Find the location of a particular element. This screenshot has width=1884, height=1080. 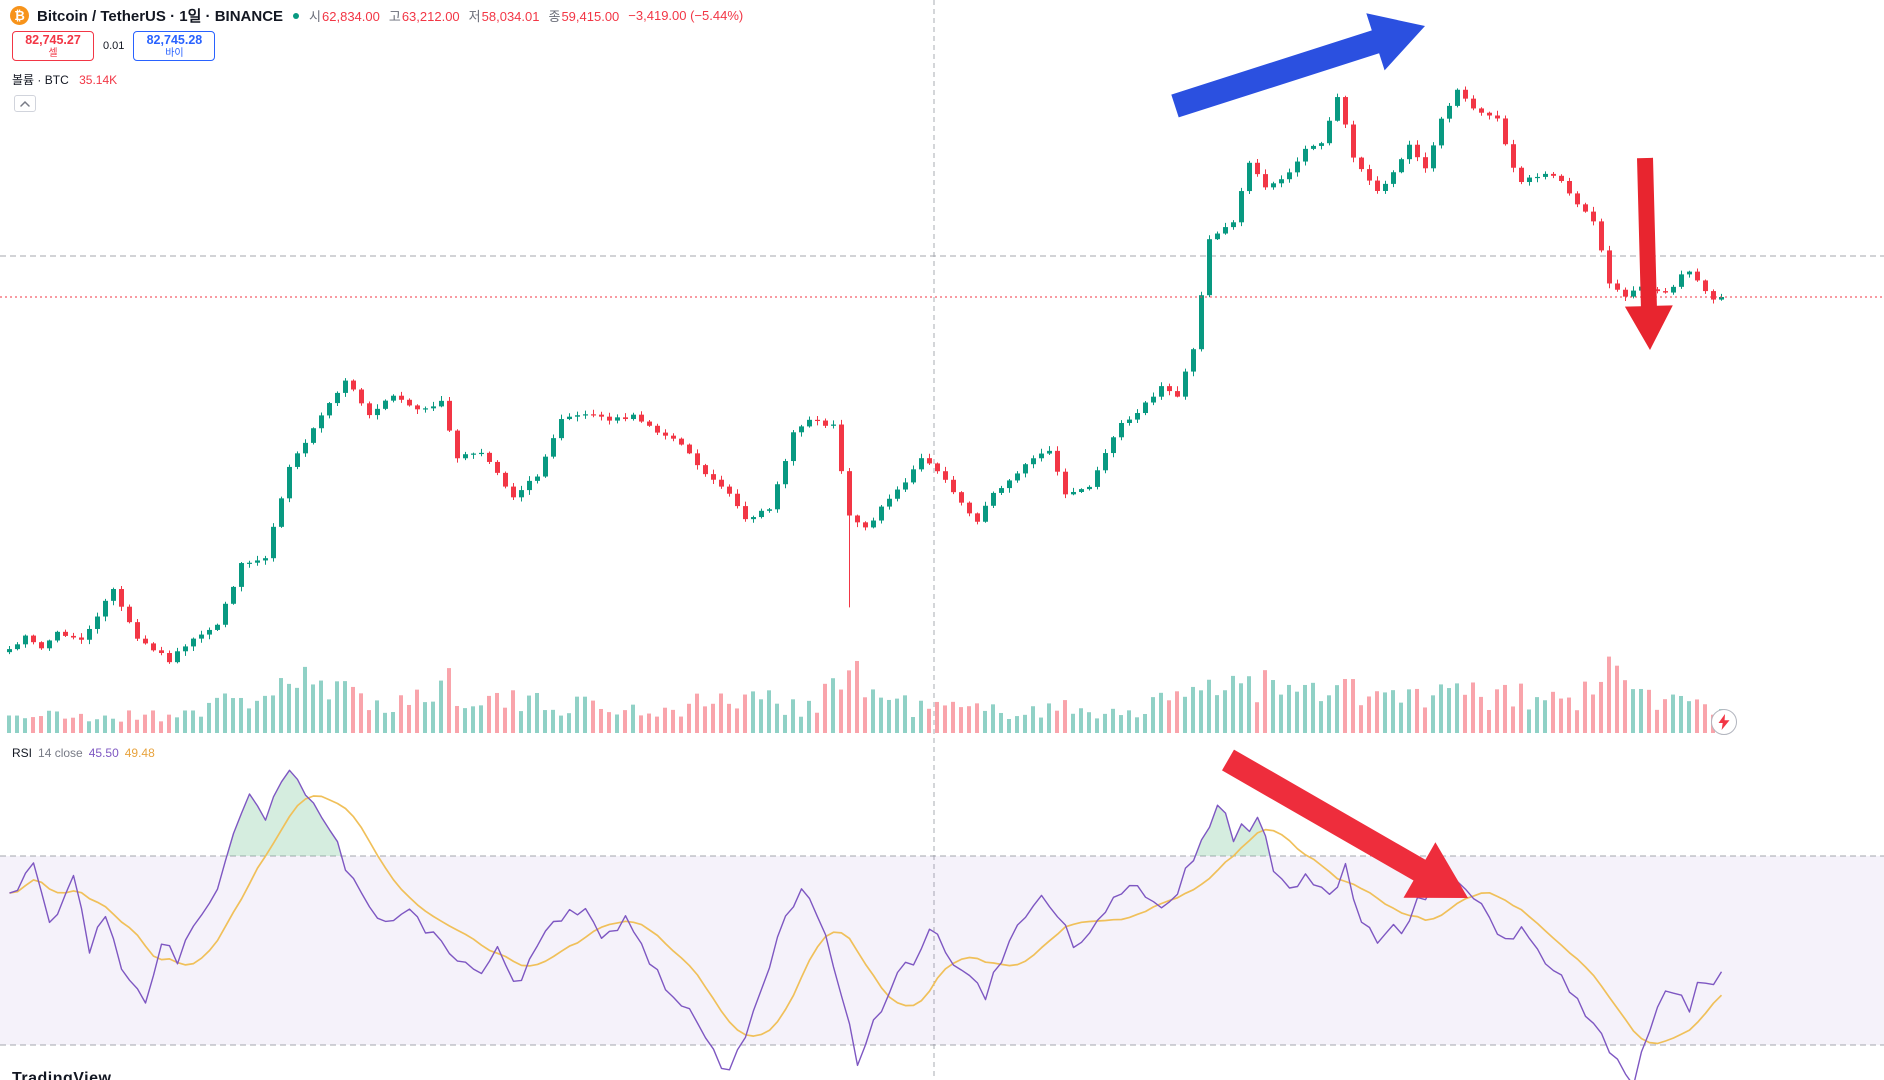

buy-button: 82,745.28 바이 is located at coordinates (174, 46).